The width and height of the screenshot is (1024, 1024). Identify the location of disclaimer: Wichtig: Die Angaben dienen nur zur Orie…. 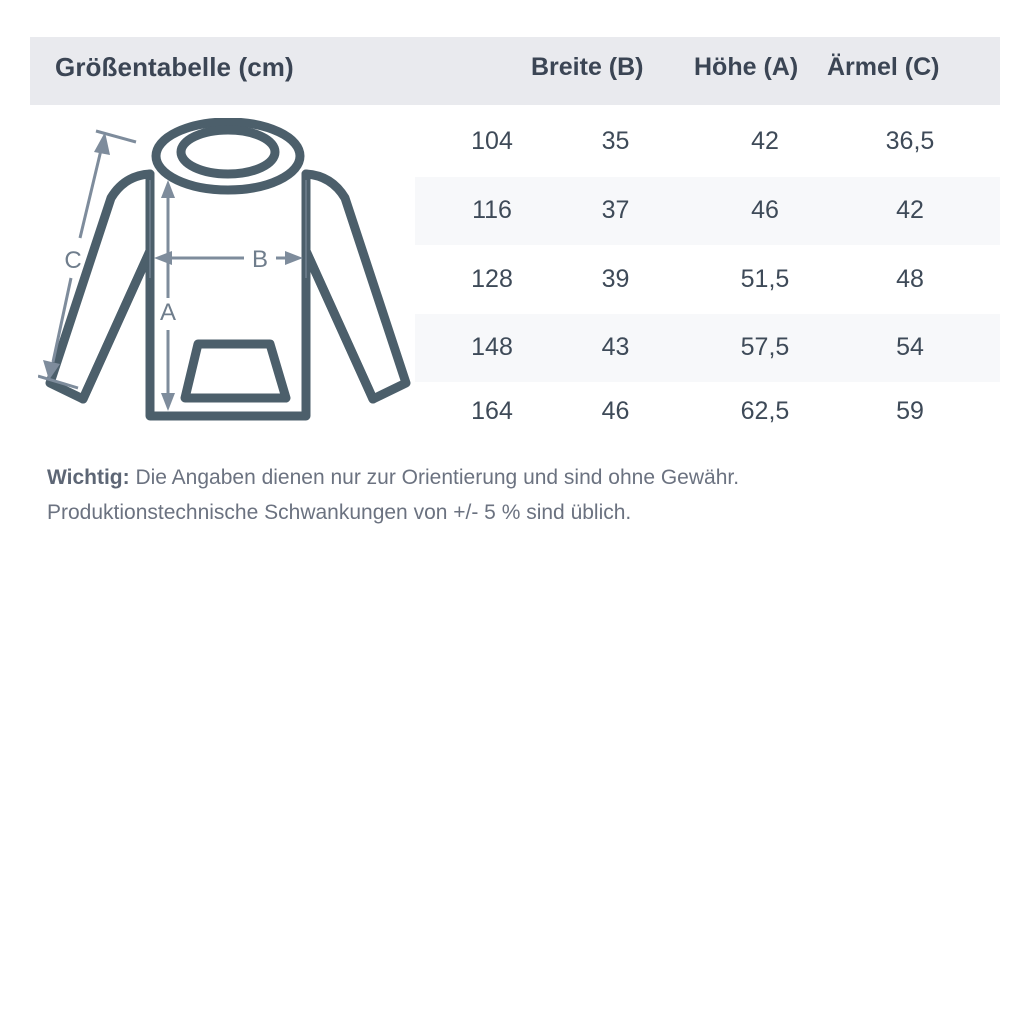
(517, 495).